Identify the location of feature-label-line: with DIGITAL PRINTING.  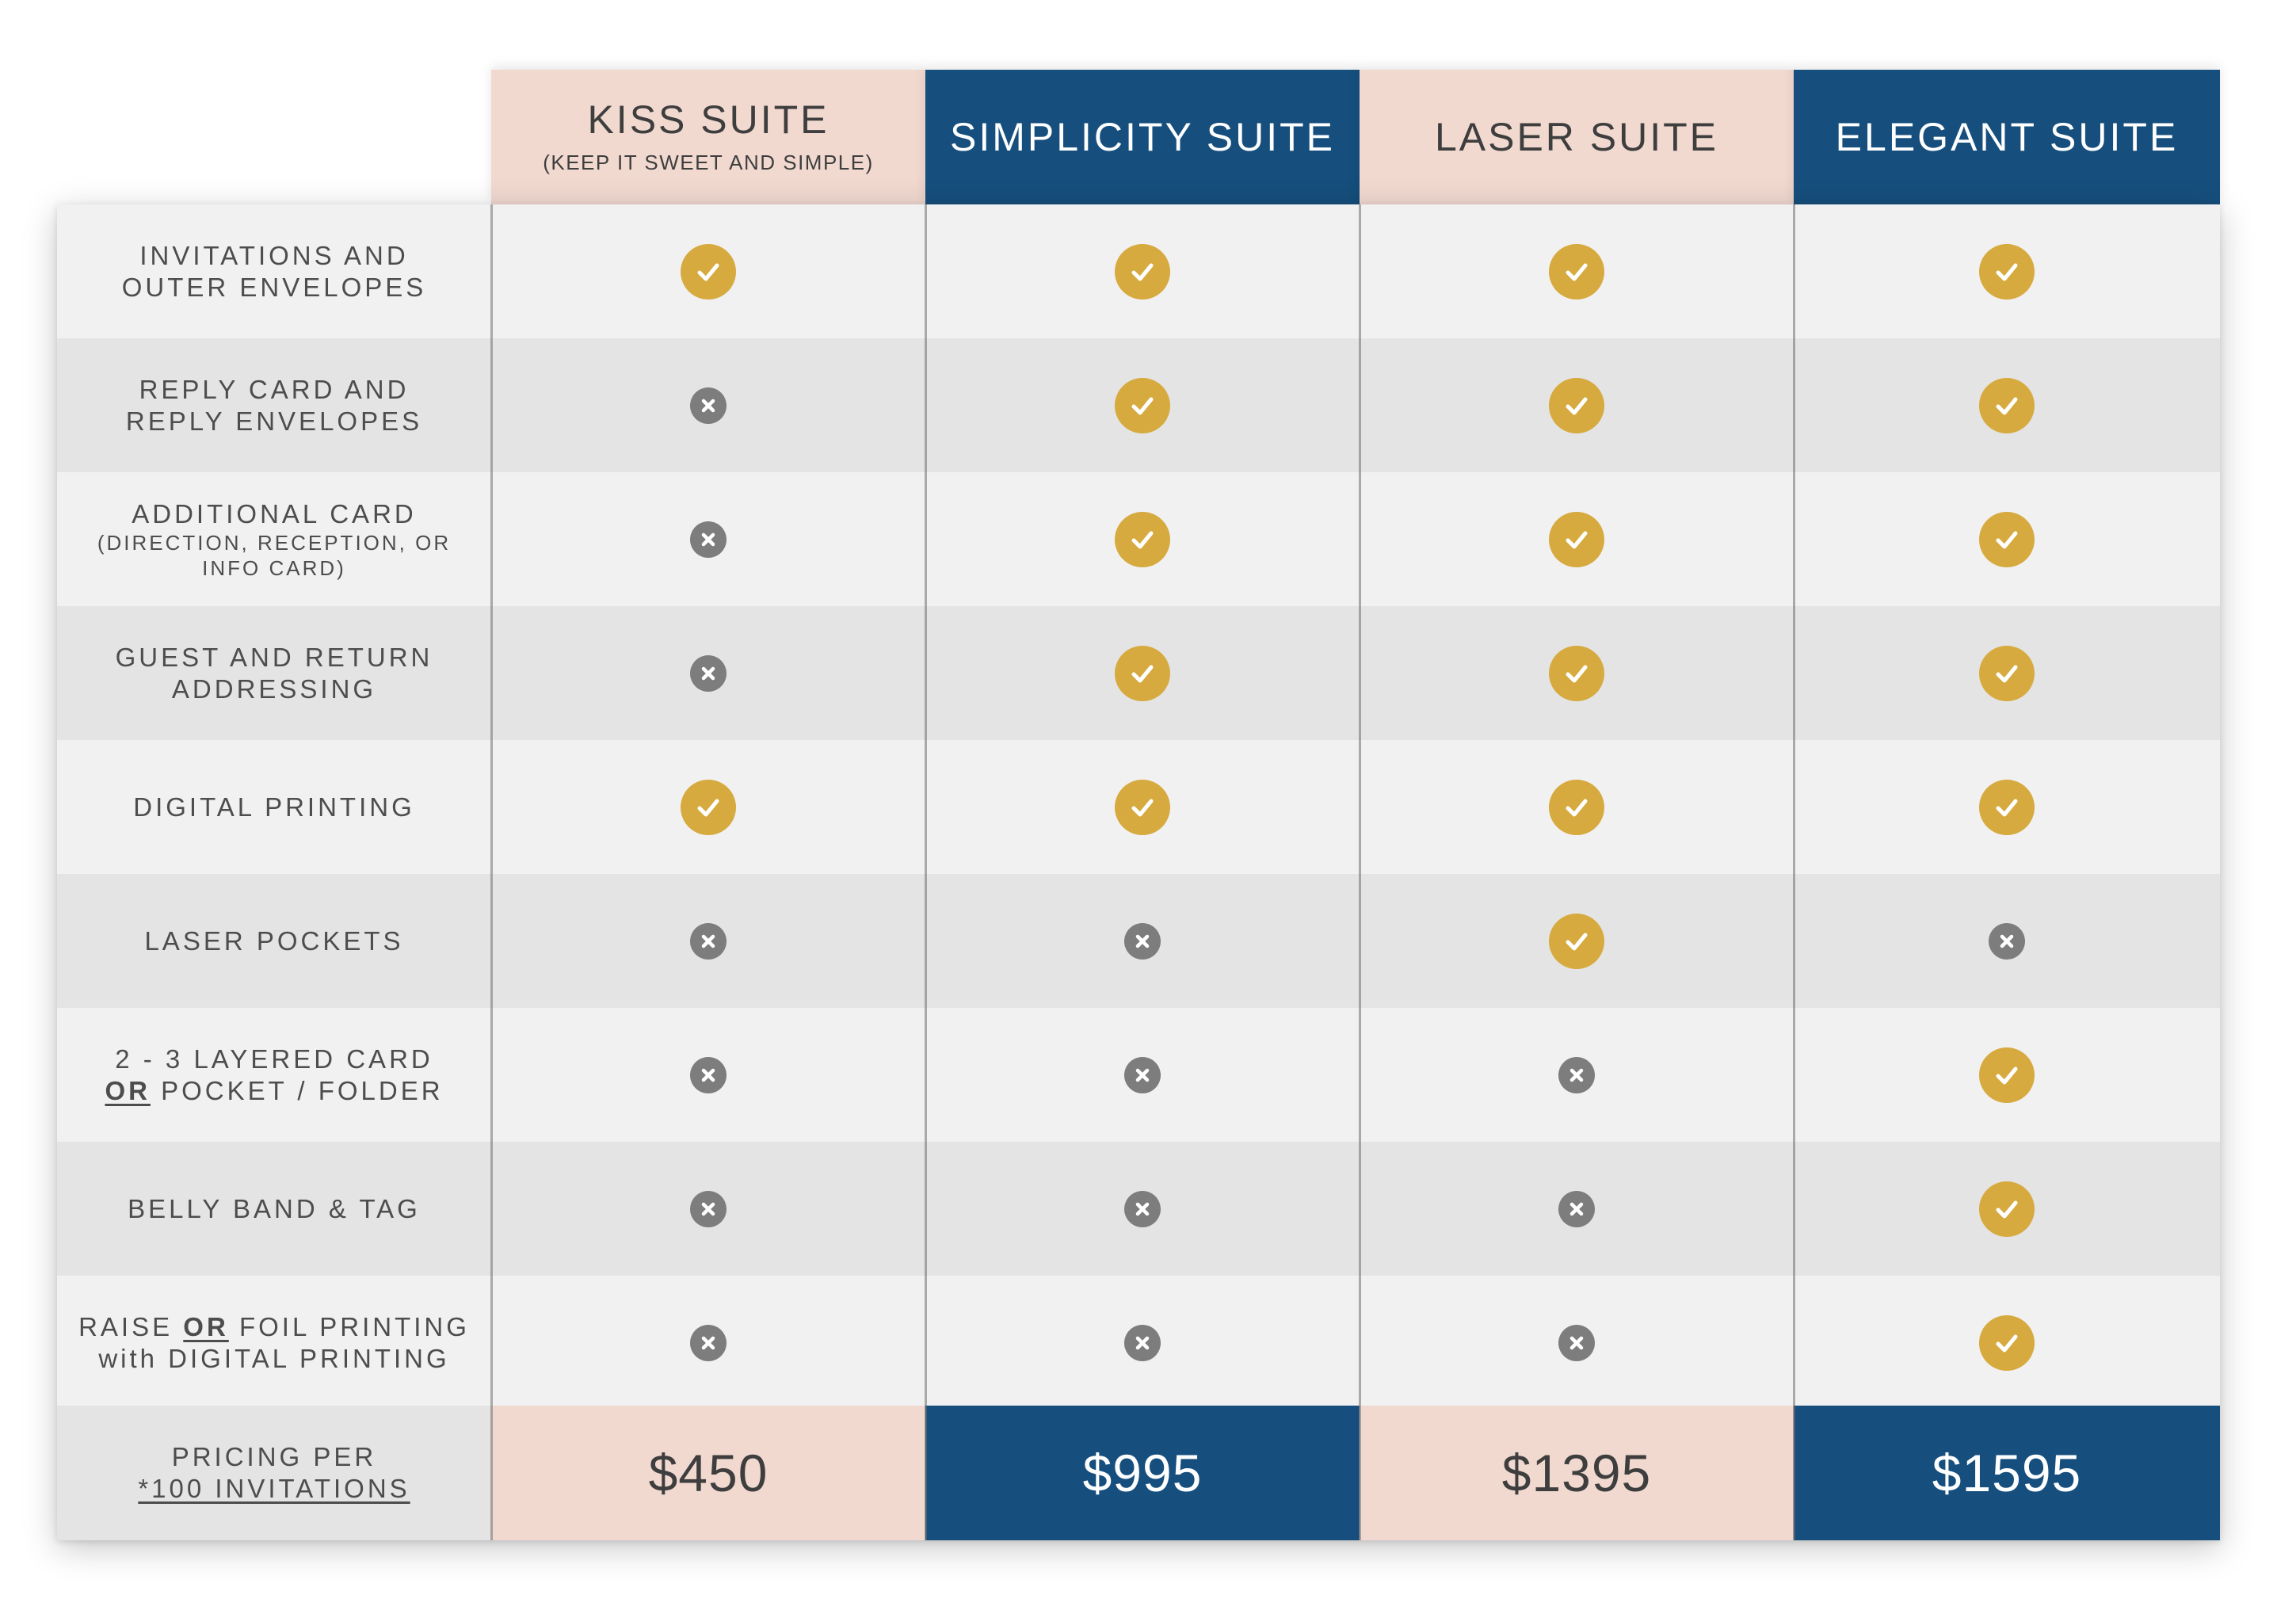
(274, 1358).